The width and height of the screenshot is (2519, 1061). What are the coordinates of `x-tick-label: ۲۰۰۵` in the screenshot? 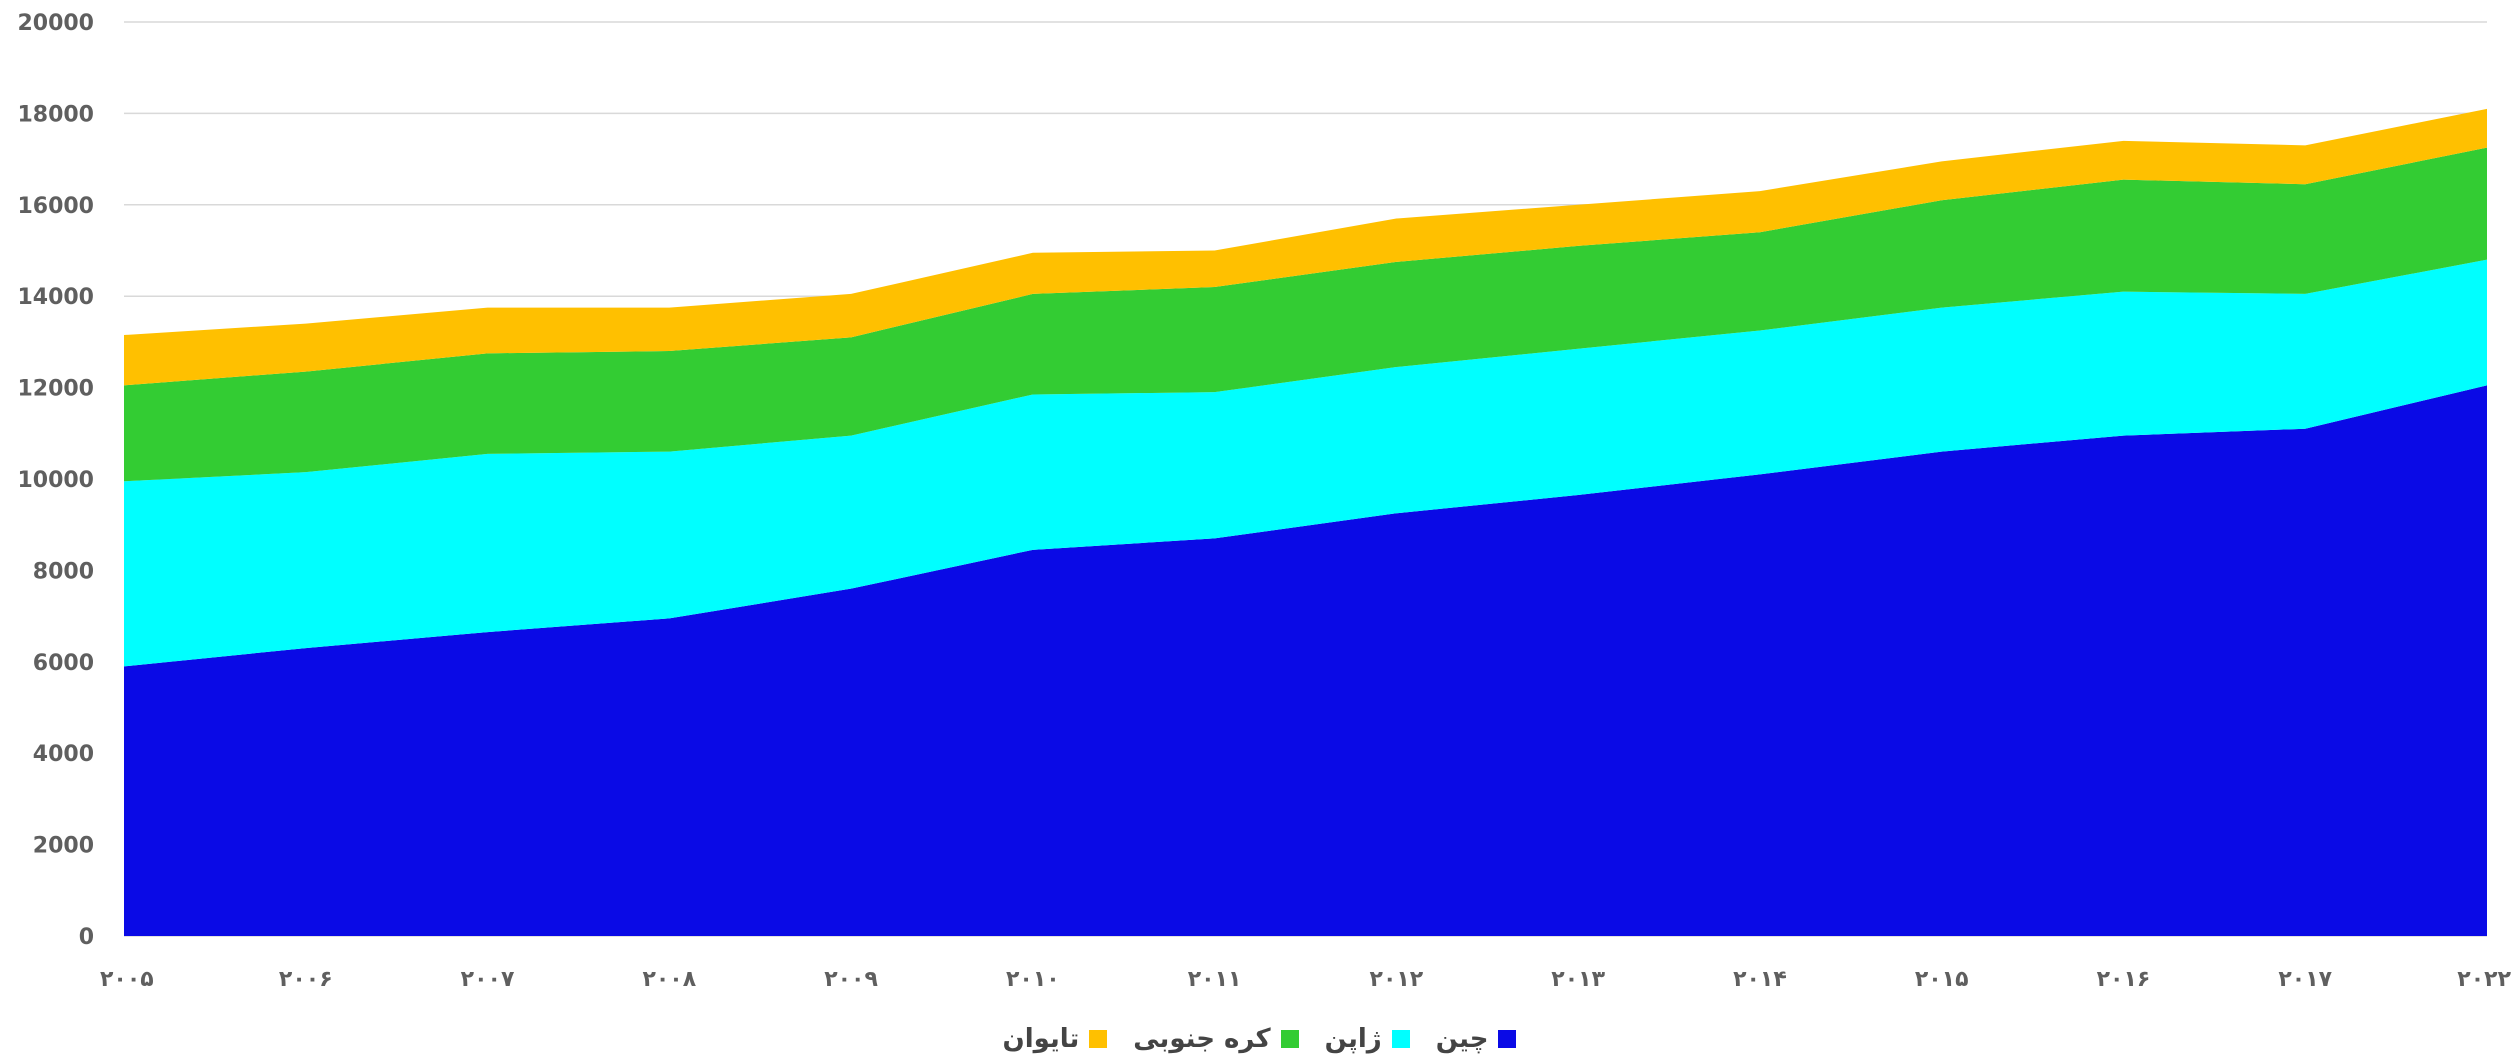 It's located at (127, 979).